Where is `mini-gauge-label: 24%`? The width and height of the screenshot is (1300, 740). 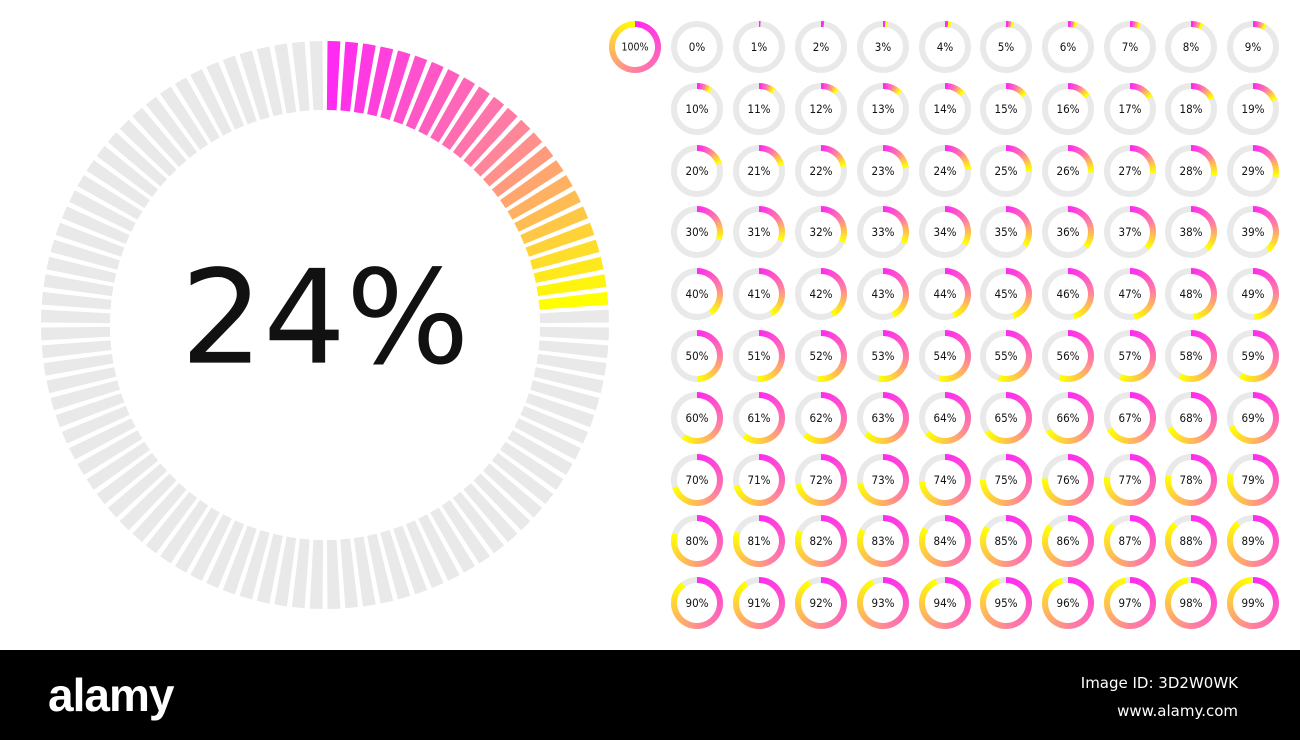
mini-gauge-label: 24% is located at coordinates (945, 171).